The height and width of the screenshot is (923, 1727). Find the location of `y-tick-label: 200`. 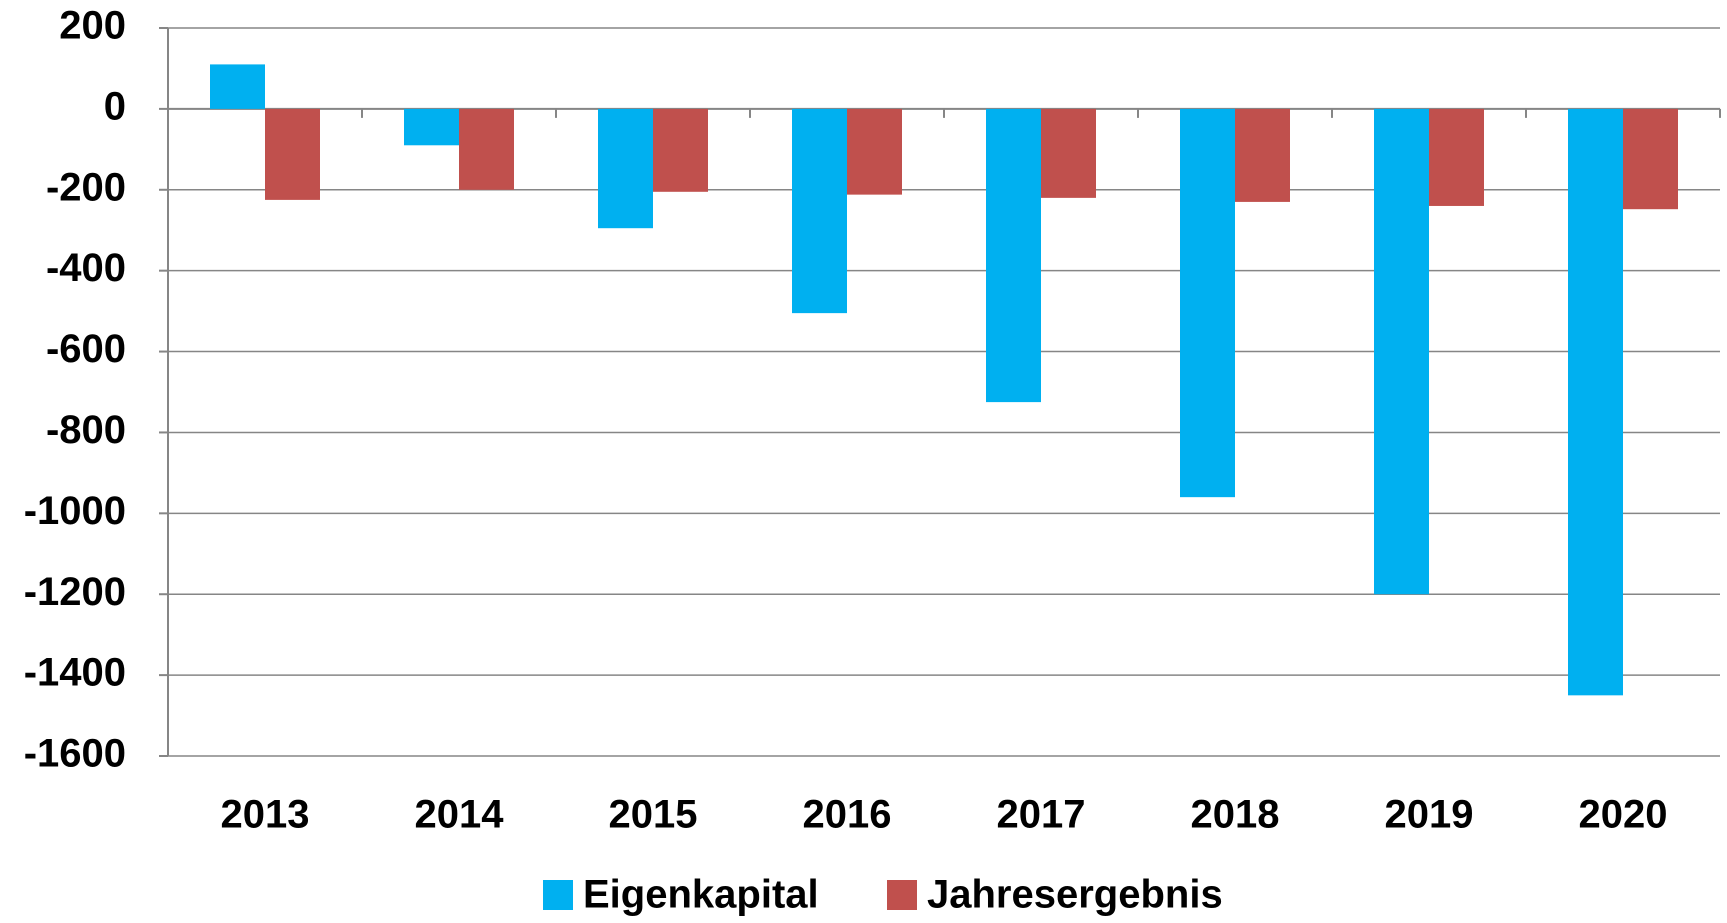

y-tick-label: 200 is located at coordinates (92, 26).